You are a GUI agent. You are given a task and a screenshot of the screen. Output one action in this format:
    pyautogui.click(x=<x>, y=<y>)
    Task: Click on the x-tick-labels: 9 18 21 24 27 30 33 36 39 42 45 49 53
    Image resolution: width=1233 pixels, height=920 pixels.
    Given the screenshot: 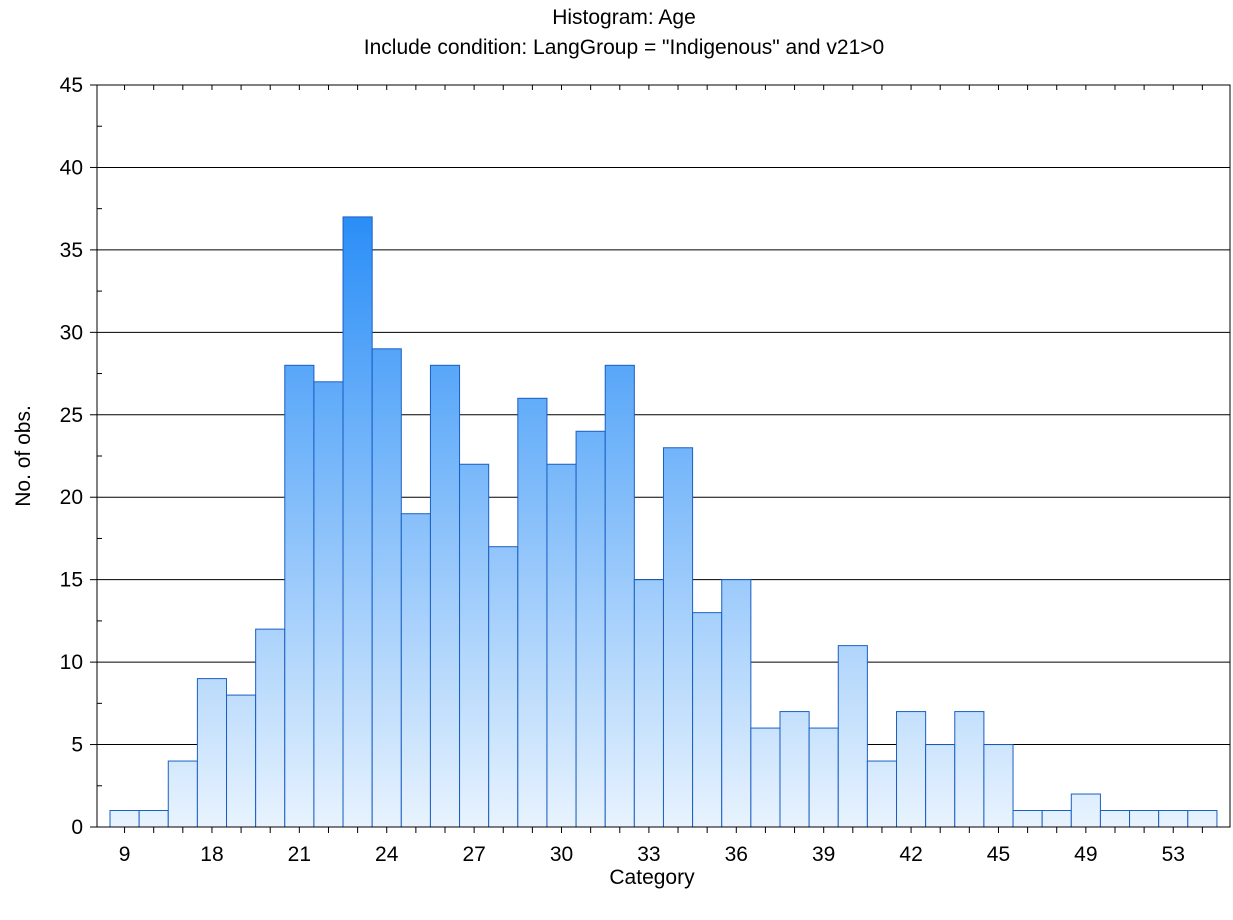 What is the action you would take?
    pyautogui.click(x=652, y=854)
    